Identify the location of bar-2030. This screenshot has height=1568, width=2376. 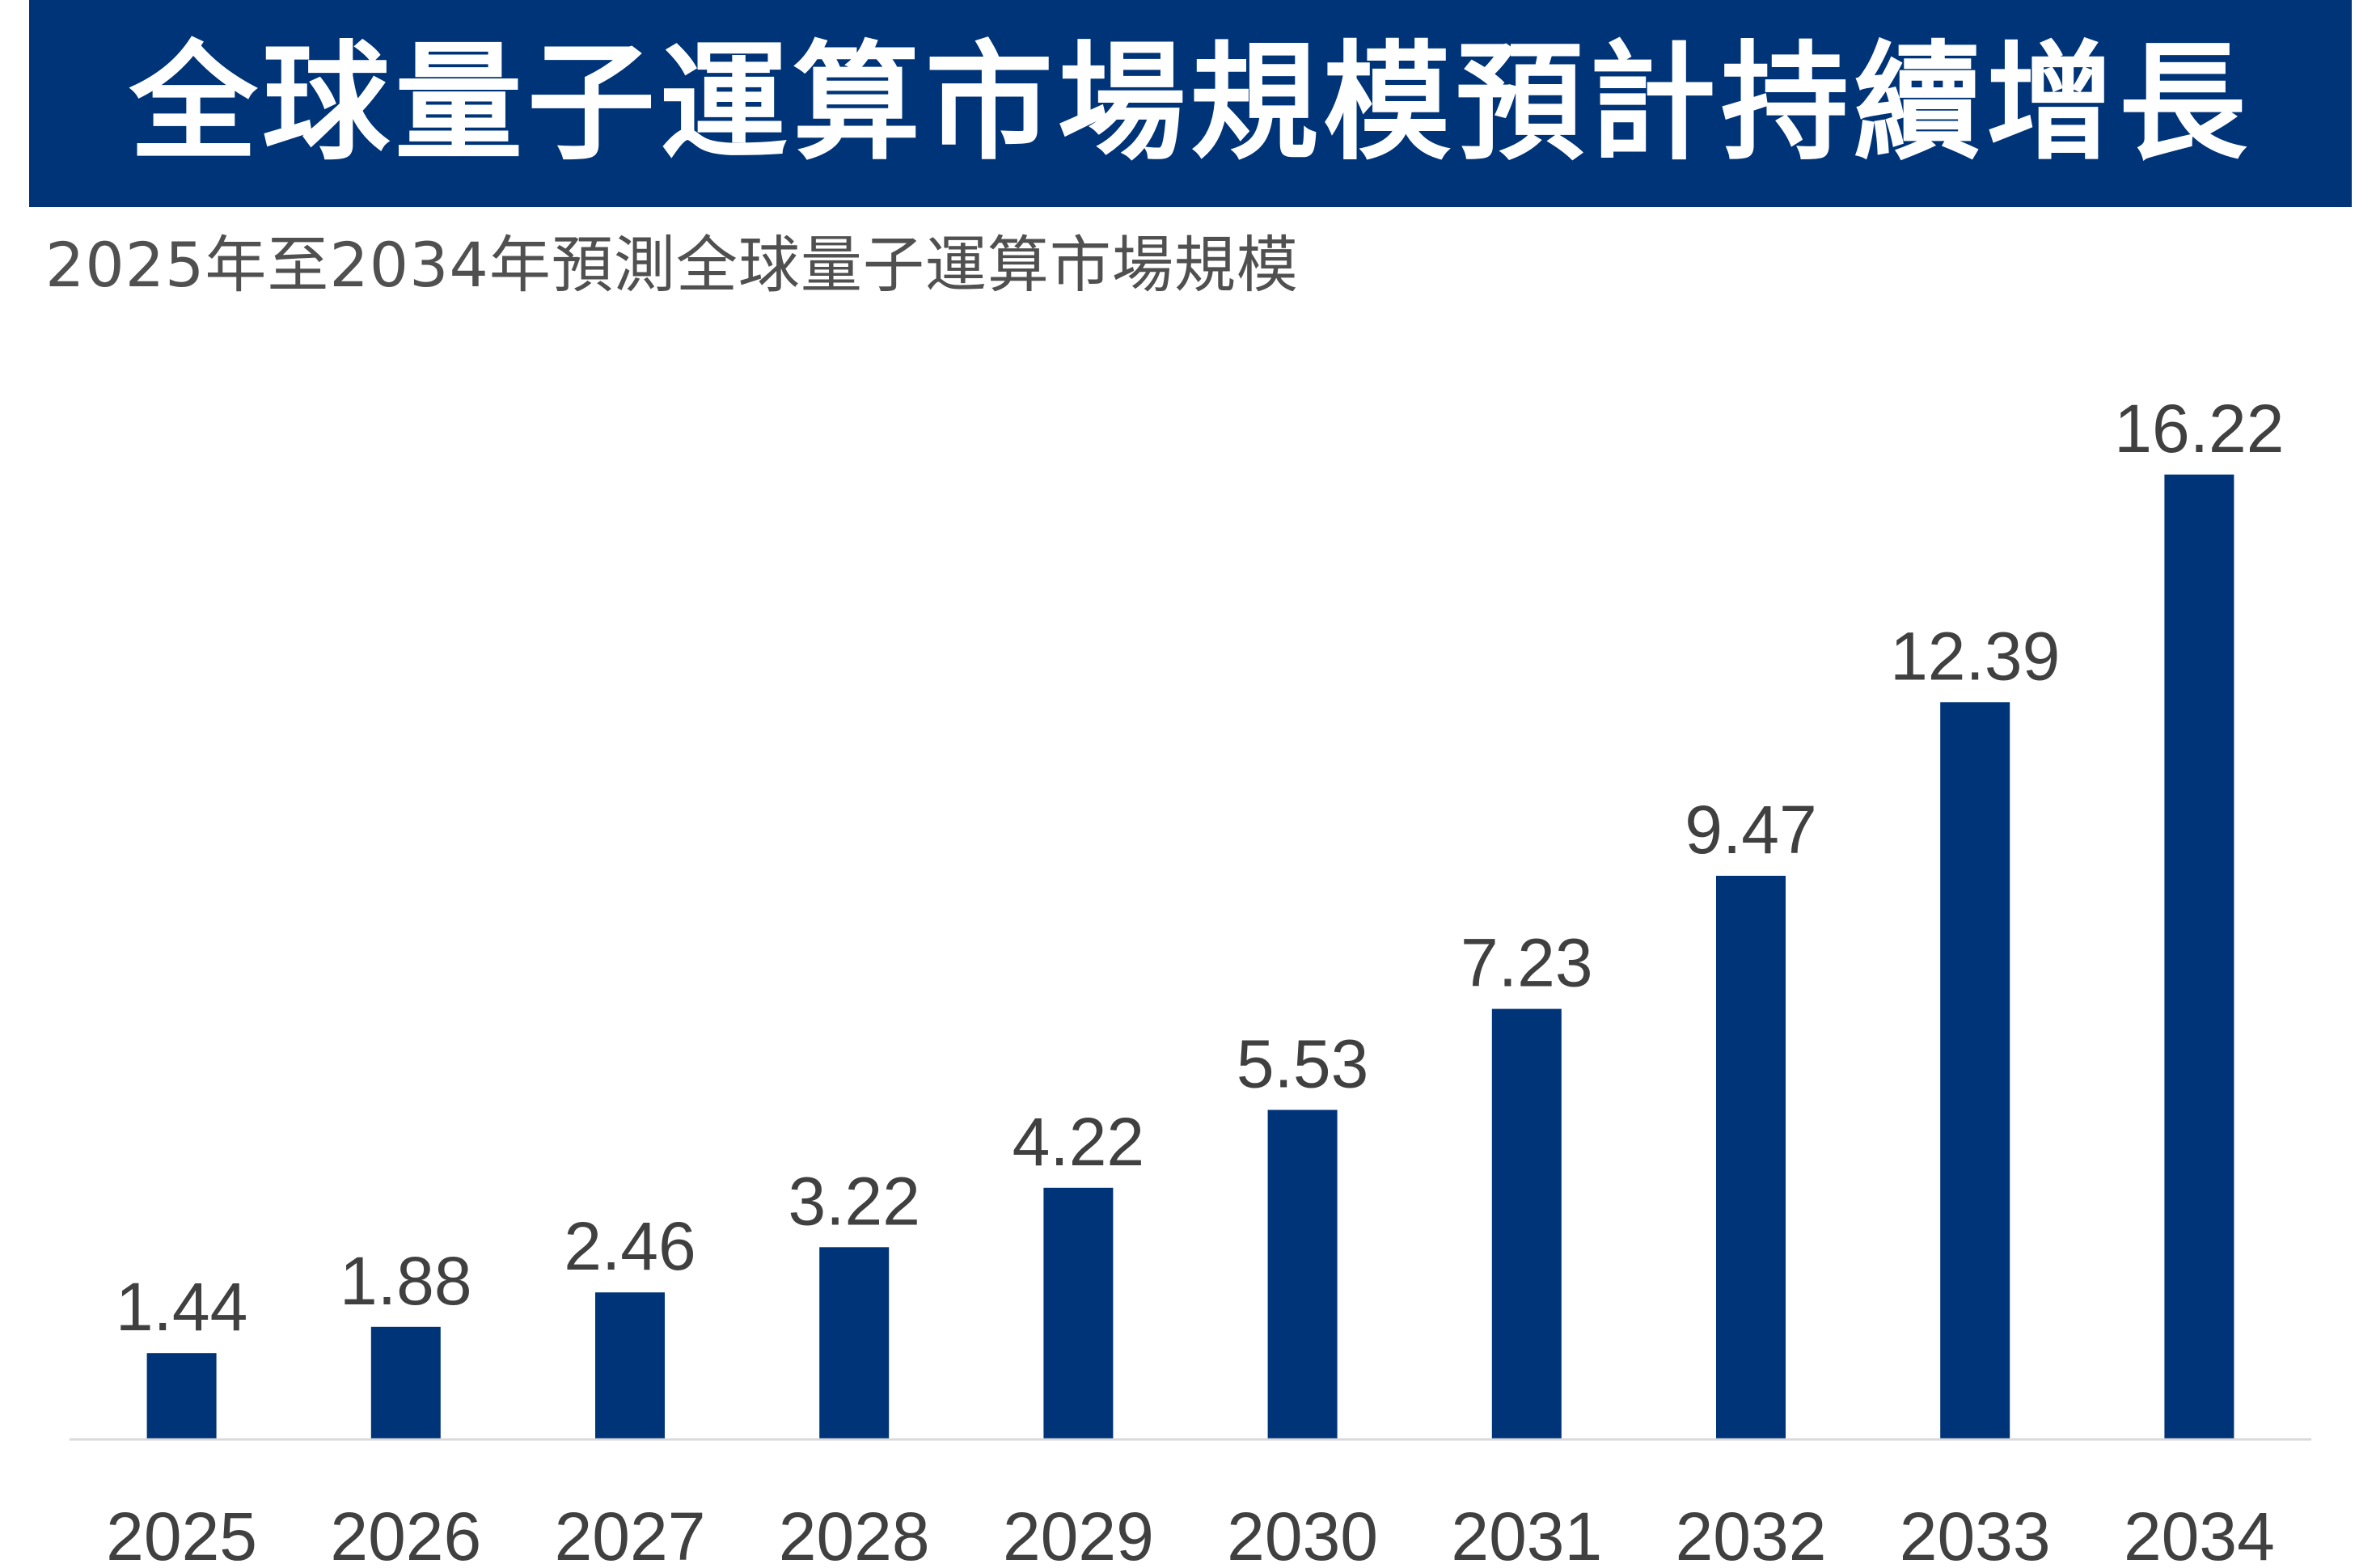
(1302, 1274).